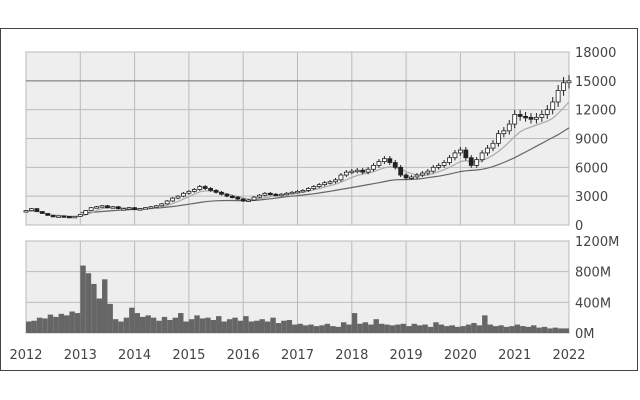  Describe the element at coordinates (595, 111) in the screenshot. I see `price-y-tick-label: 12000` at that location.